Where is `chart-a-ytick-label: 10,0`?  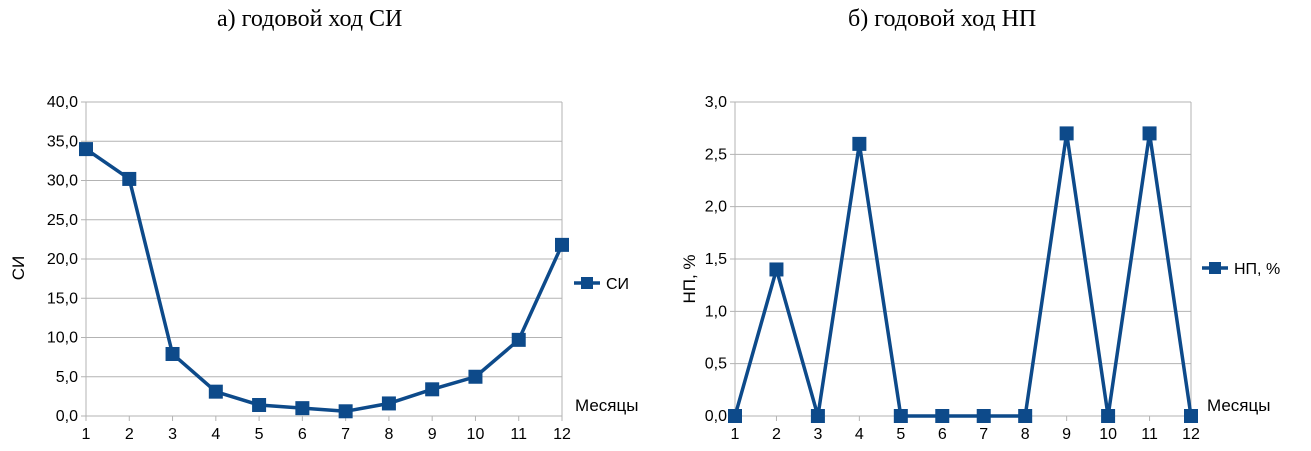
chart-a-ytick-label: 10,0 is located at coordinates (62, 338).